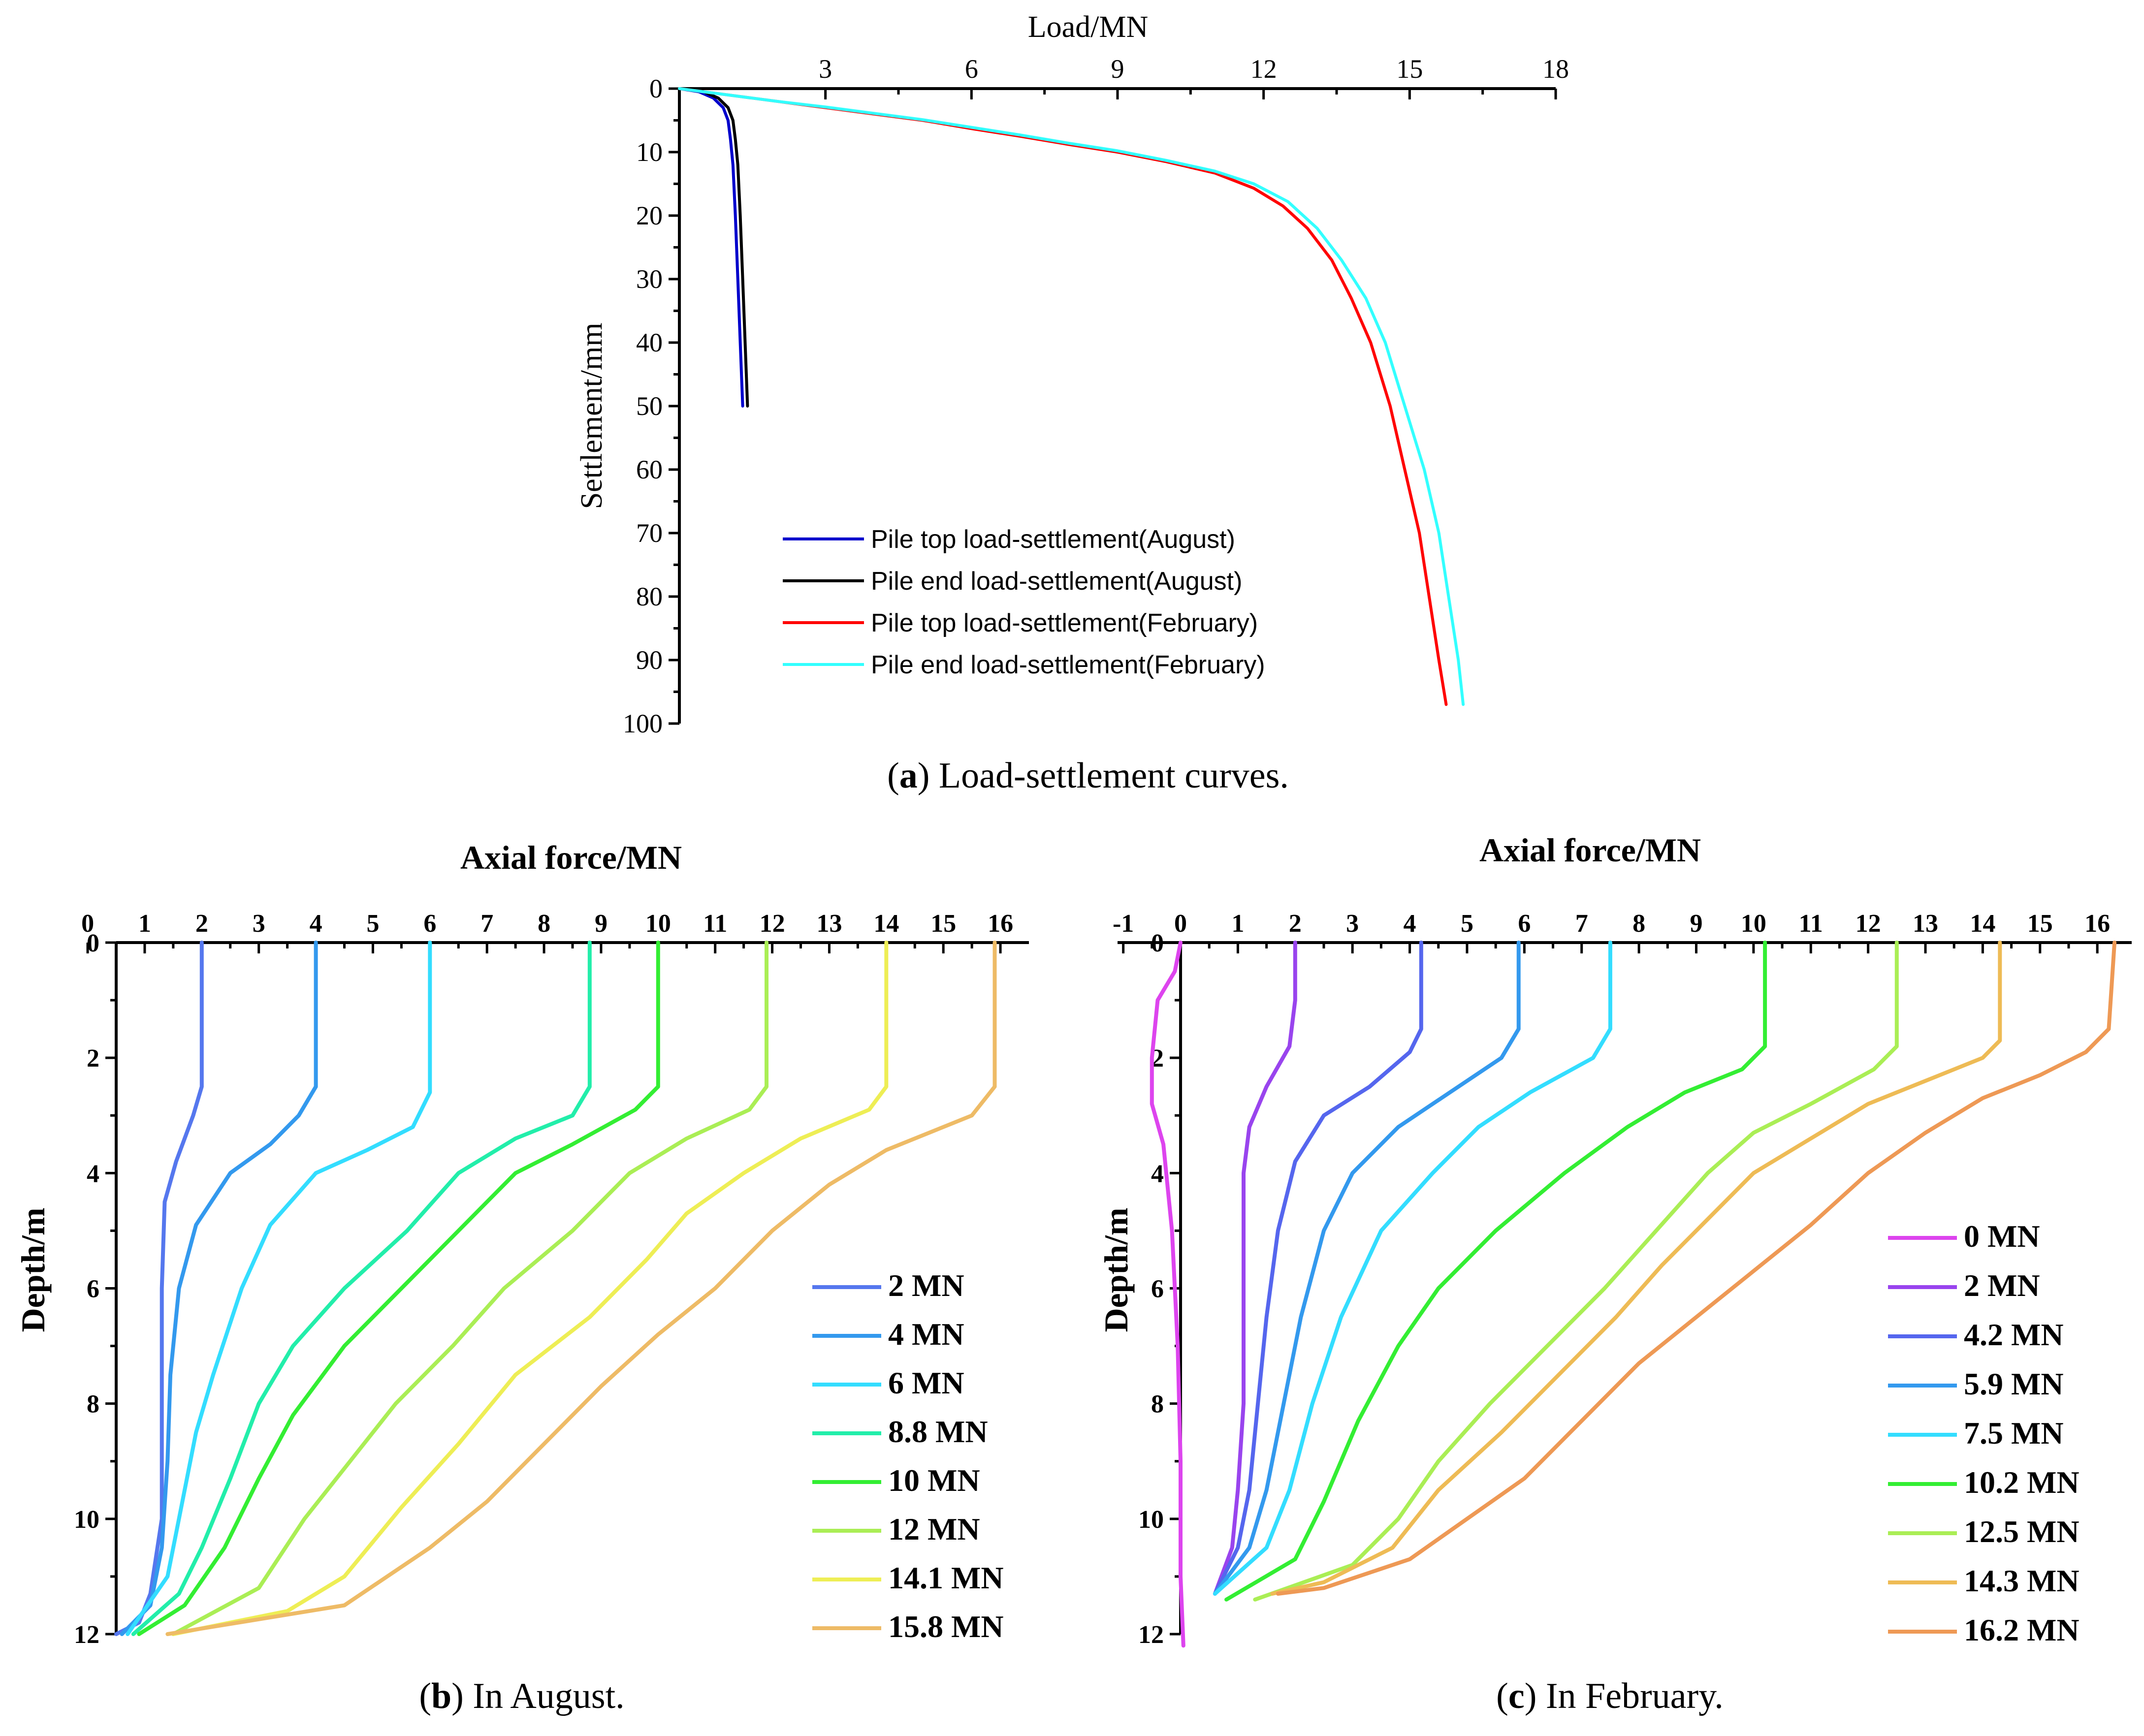 Image resolution: width=2144 pixels, height=1736 pixels. I want to click on panel-c-legend-label-1: 2 MN, so click(2002, 1285).